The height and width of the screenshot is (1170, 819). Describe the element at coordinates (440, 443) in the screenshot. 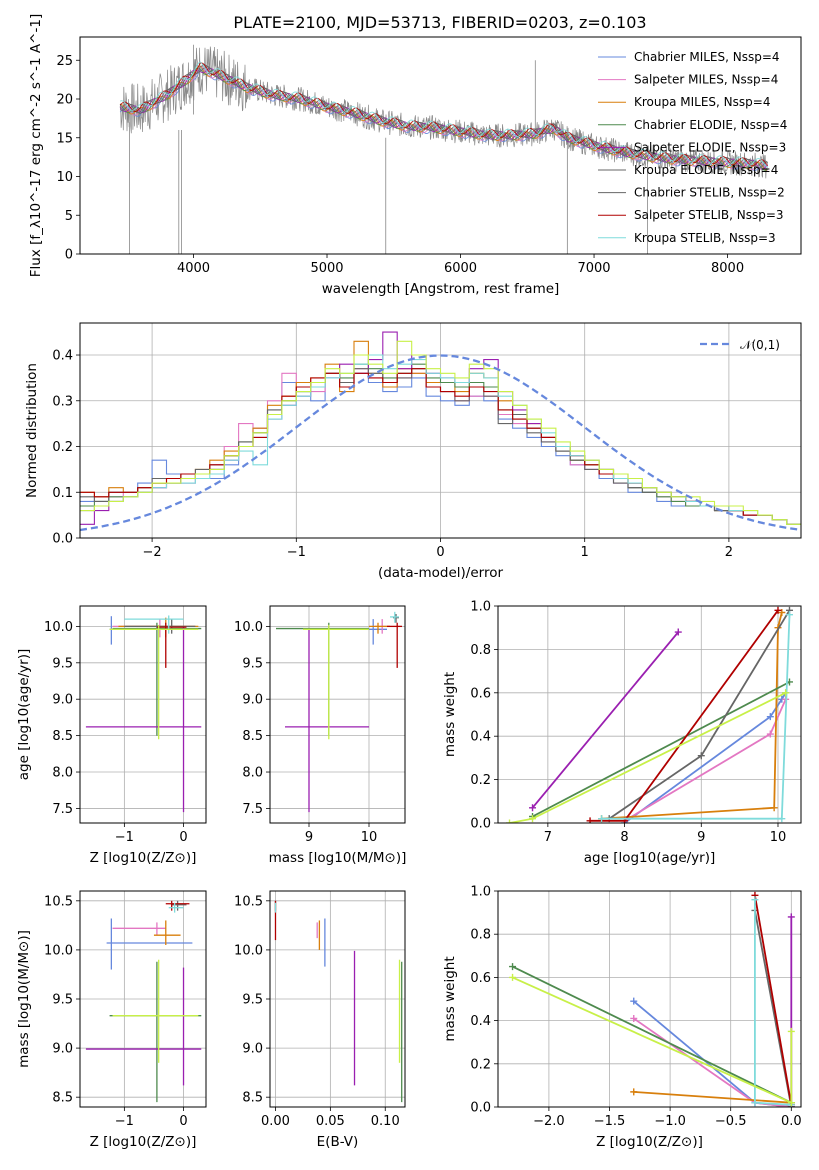

I see `normal-curve` at that location.